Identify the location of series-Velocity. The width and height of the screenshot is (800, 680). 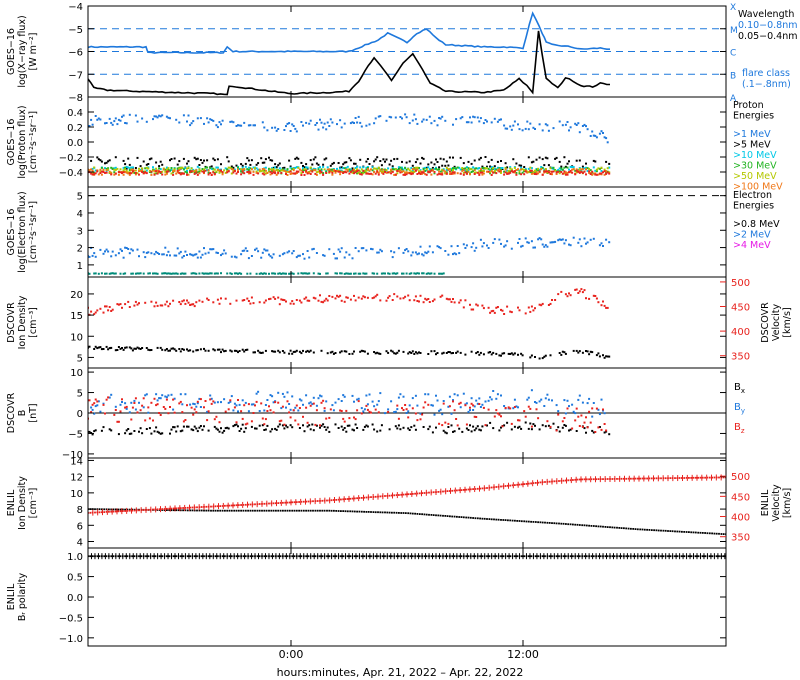
(407, 495).